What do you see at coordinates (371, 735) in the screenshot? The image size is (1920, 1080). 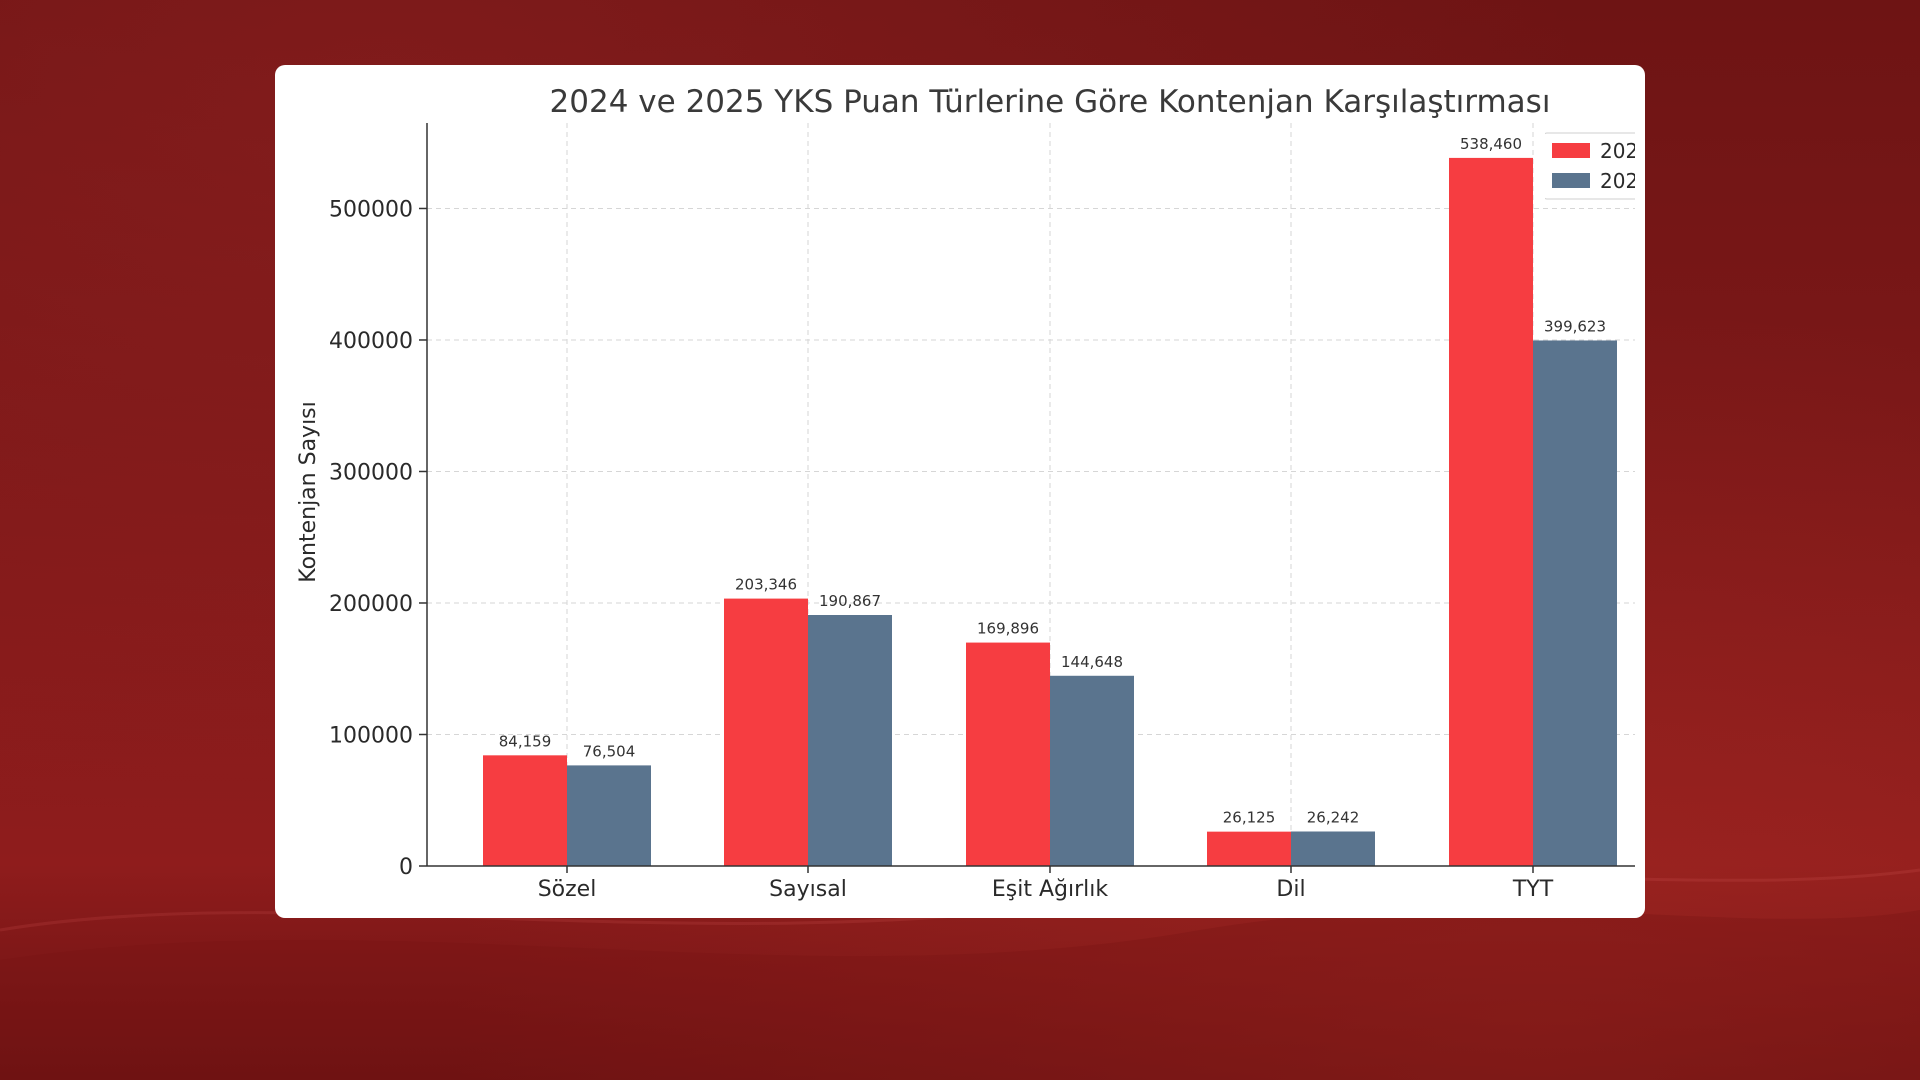 I see `y-tick-label: 100000` at bounding box center [371, 735].